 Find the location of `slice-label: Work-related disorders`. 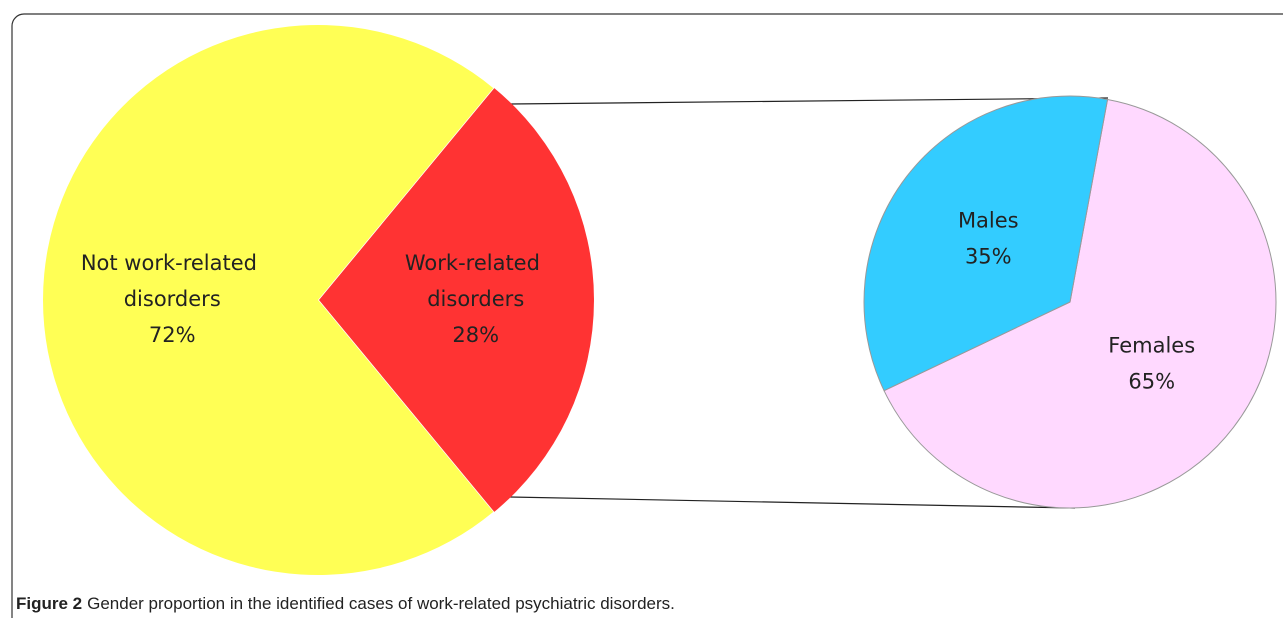

slice-label: Work-related disorders is located at coordinates (476, 281).